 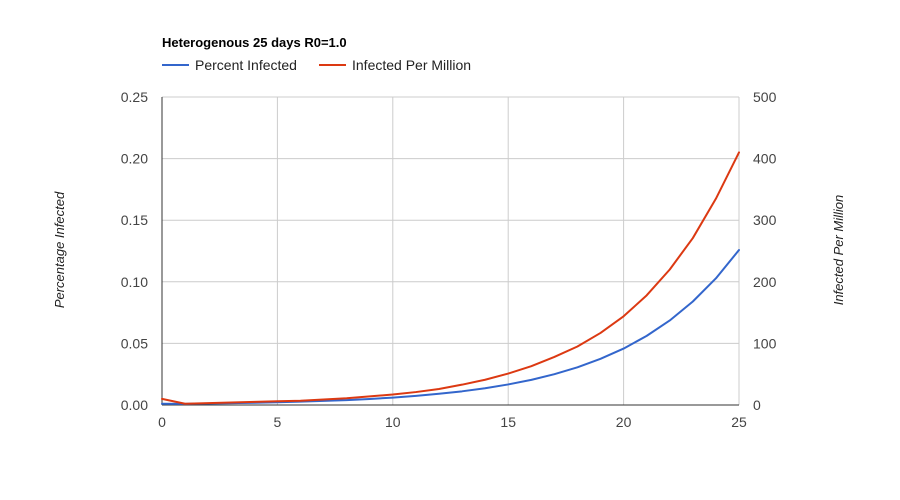 I want to click on legend: Percent Infected Infected Per Million, so click(x=316, y=65).